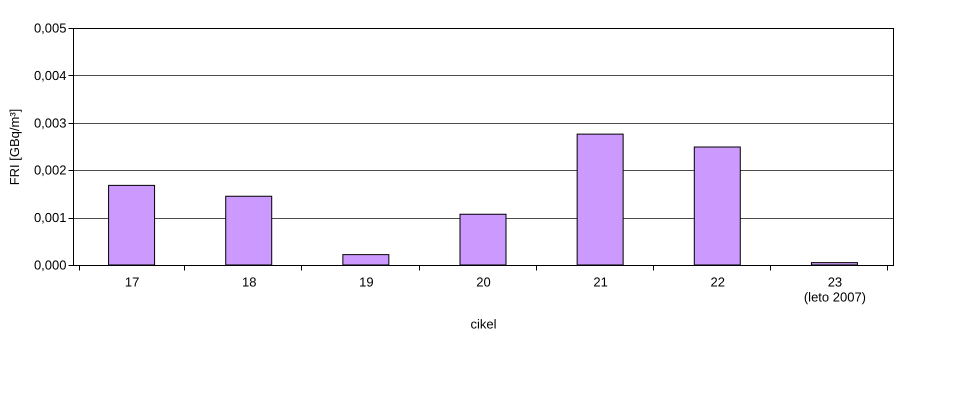  Describe the element at coordinates (366, 282) in the screenshot. I see `x-tick-label: 19` at that location.